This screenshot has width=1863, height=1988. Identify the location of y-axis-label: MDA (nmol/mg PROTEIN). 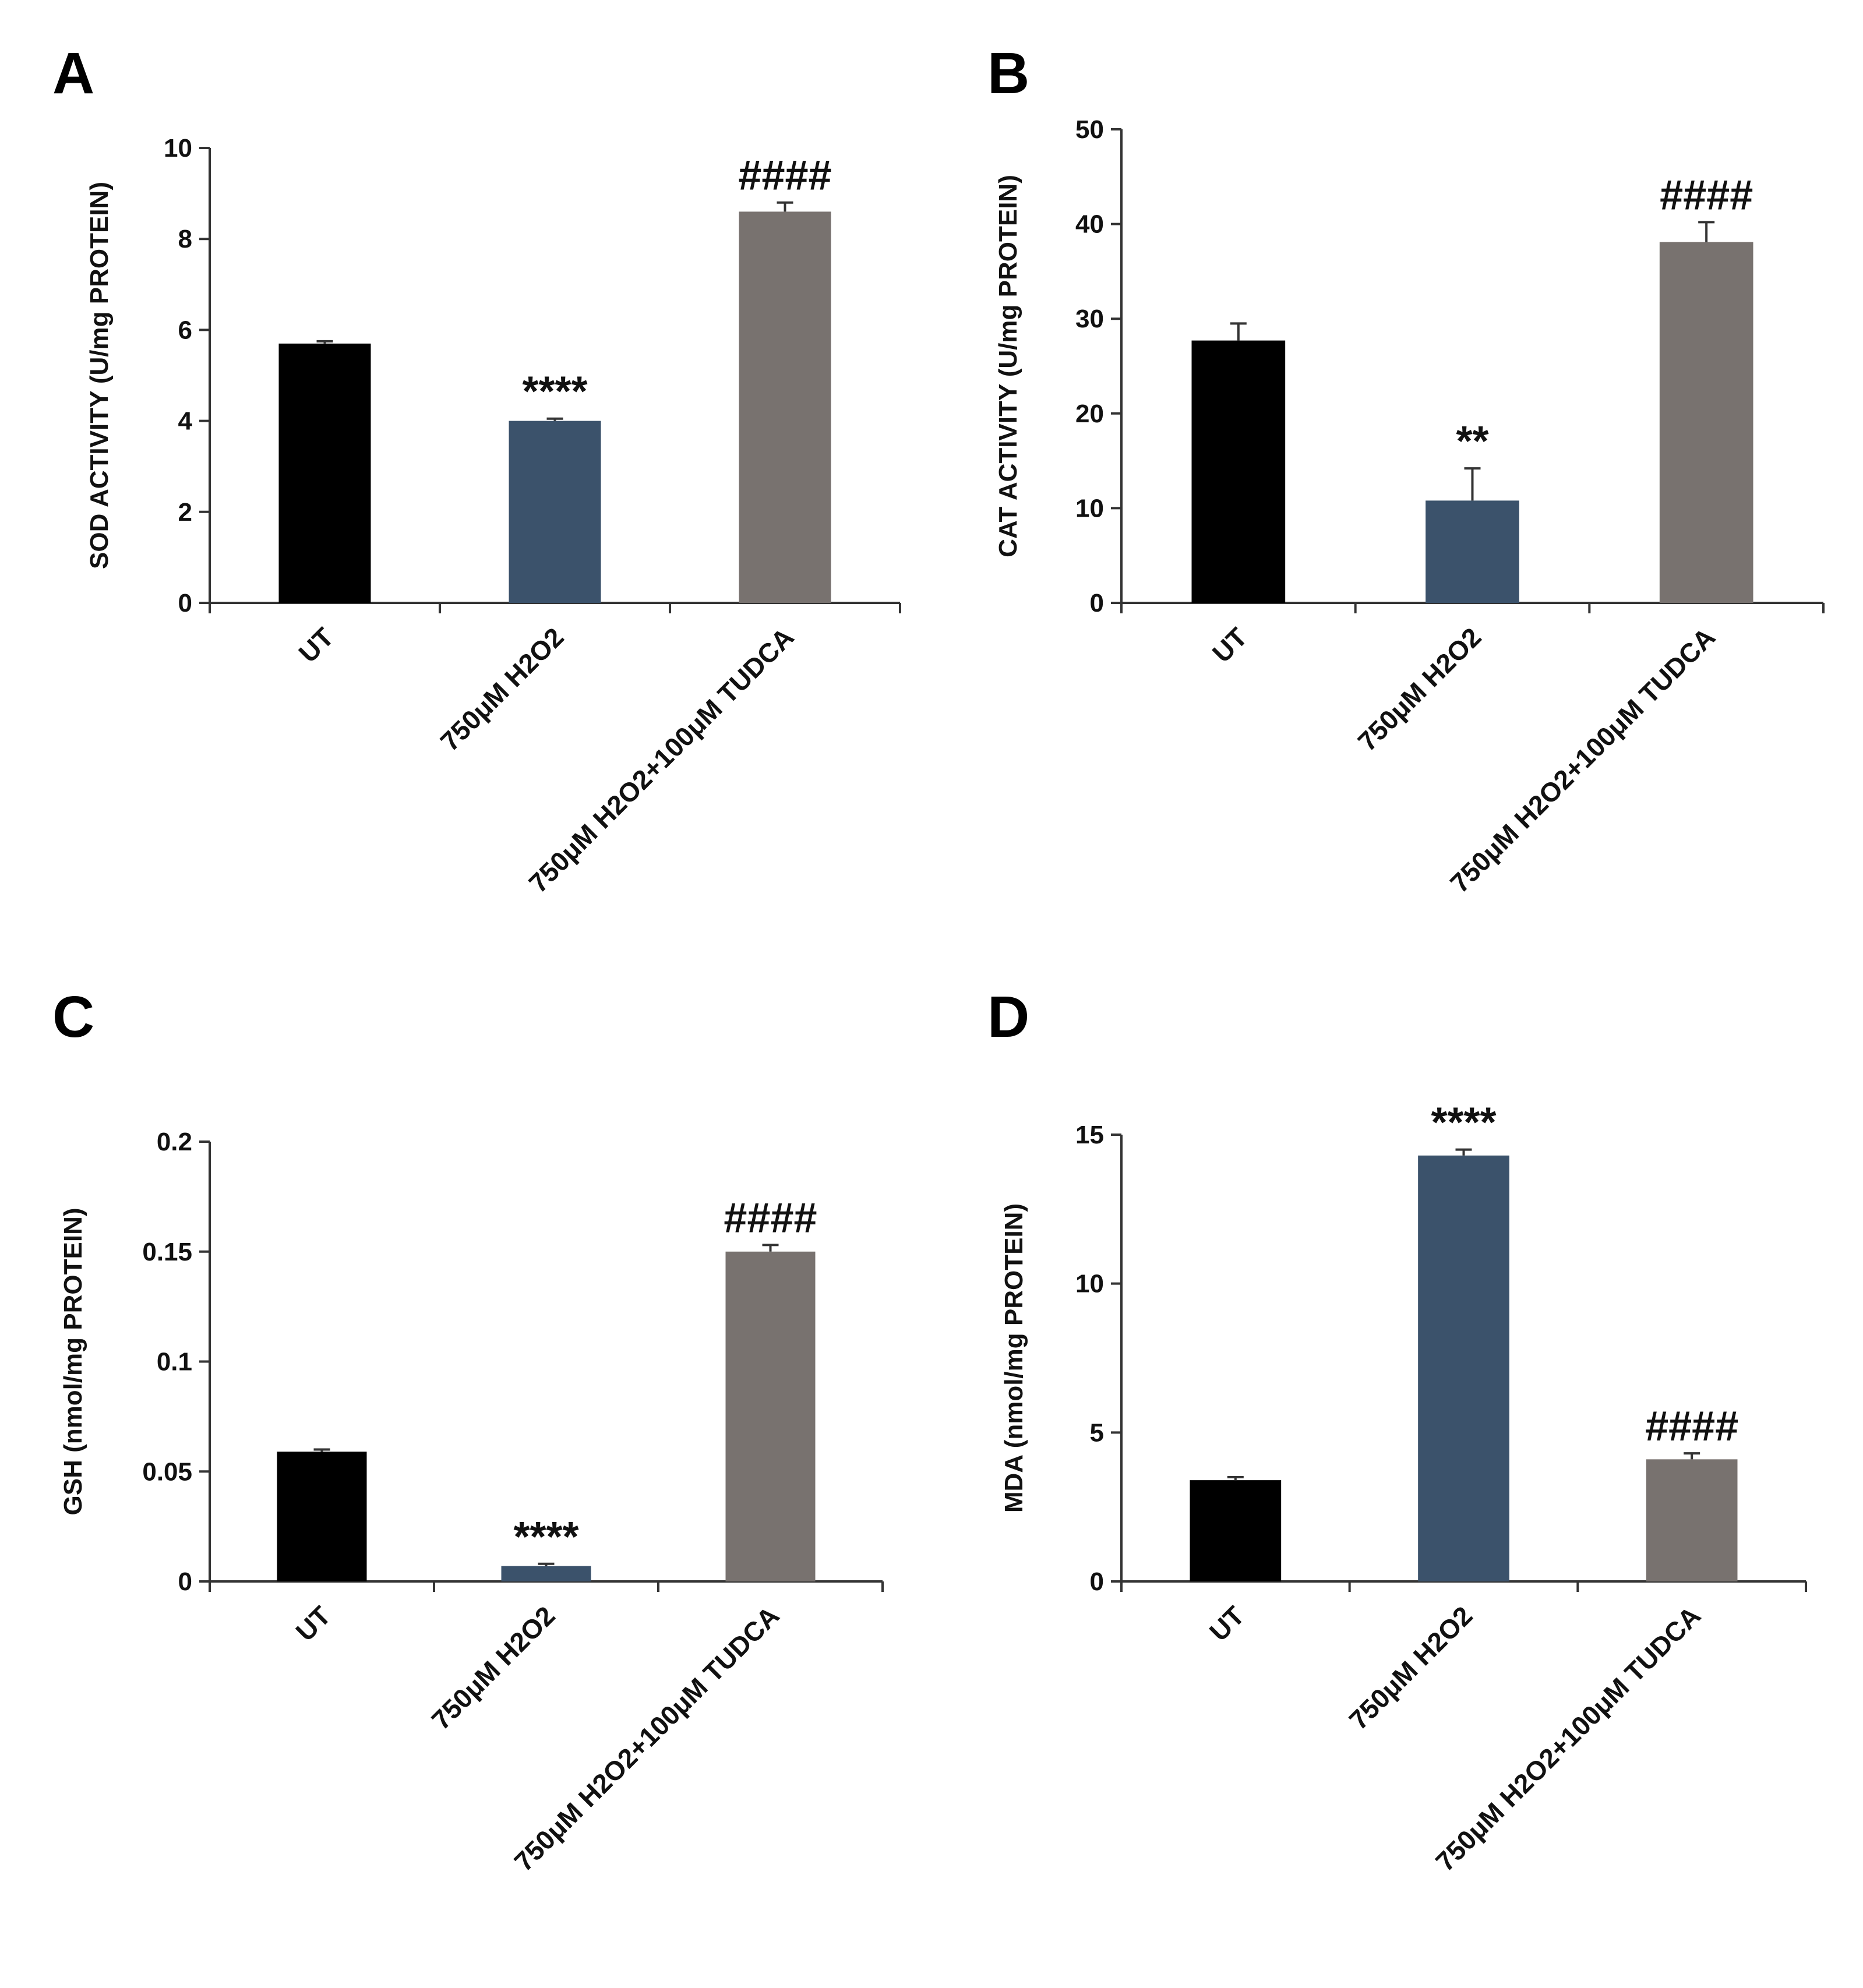
(1014, 1358).